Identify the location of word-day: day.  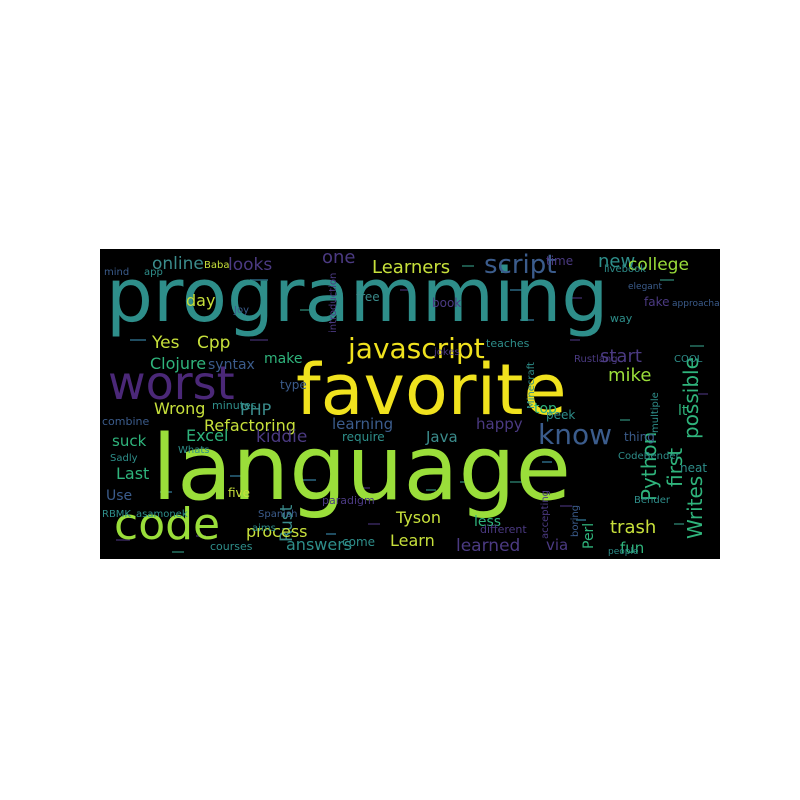
(200, 300).